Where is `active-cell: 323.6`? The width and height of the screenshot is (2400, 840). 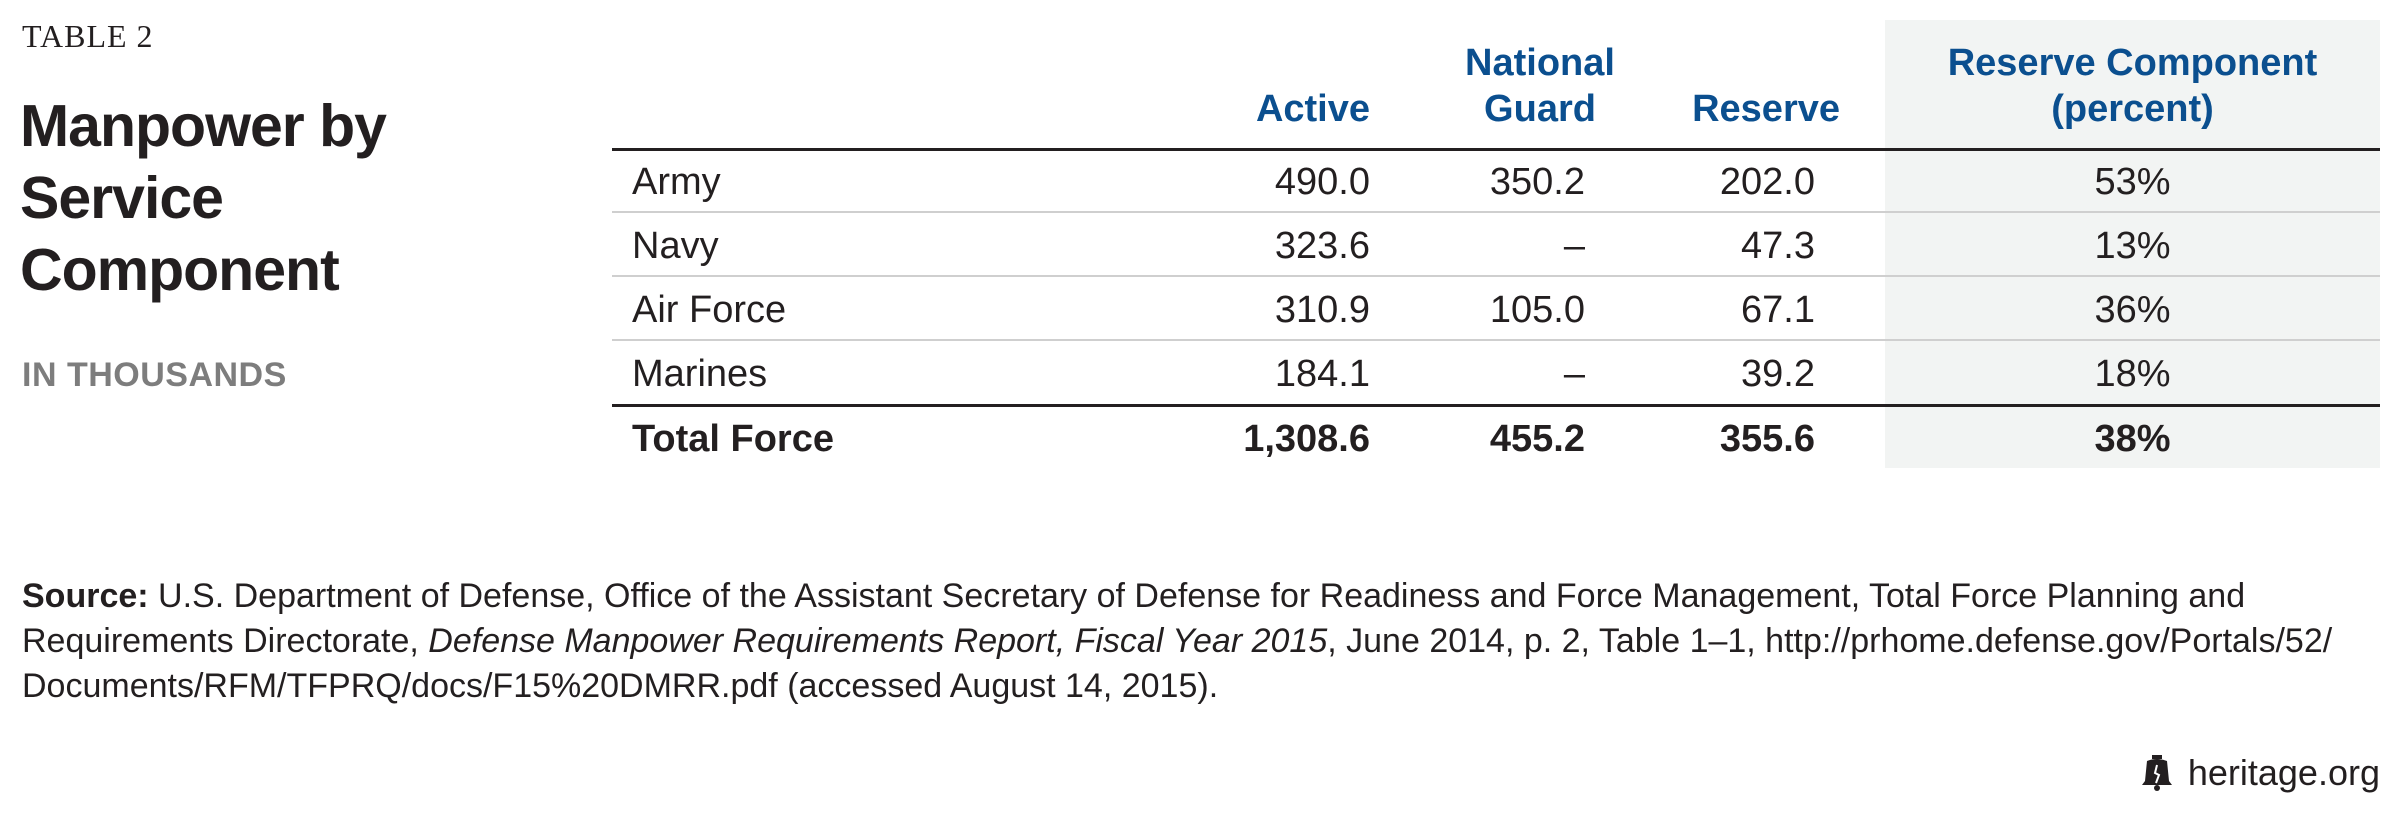 active-cell: 323.6 is located at coordinates (1322, 246).